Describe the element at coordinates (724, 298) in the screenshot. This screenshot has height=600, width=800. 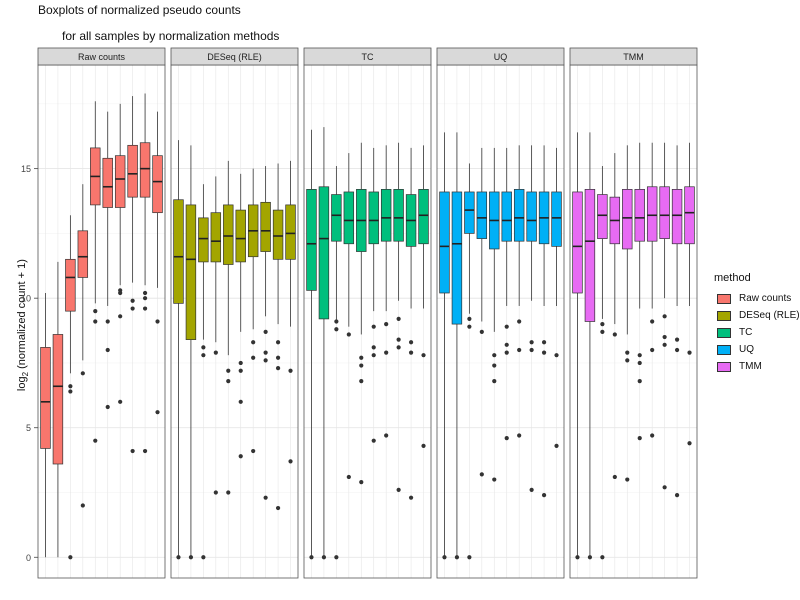
I see `legend-key-raw-counts` at that location.